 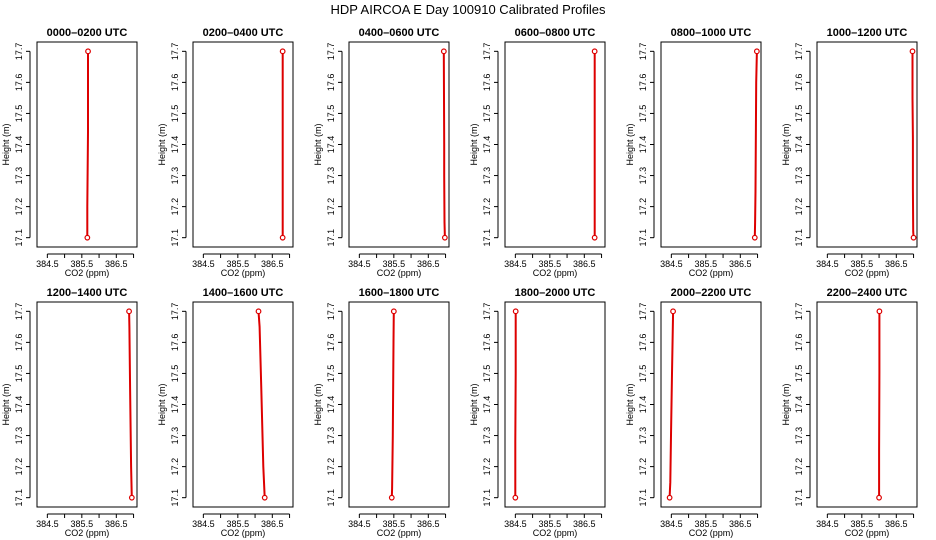 I want to click on panel-title: 2200–2400 UTC, so click(x=867, y=293).